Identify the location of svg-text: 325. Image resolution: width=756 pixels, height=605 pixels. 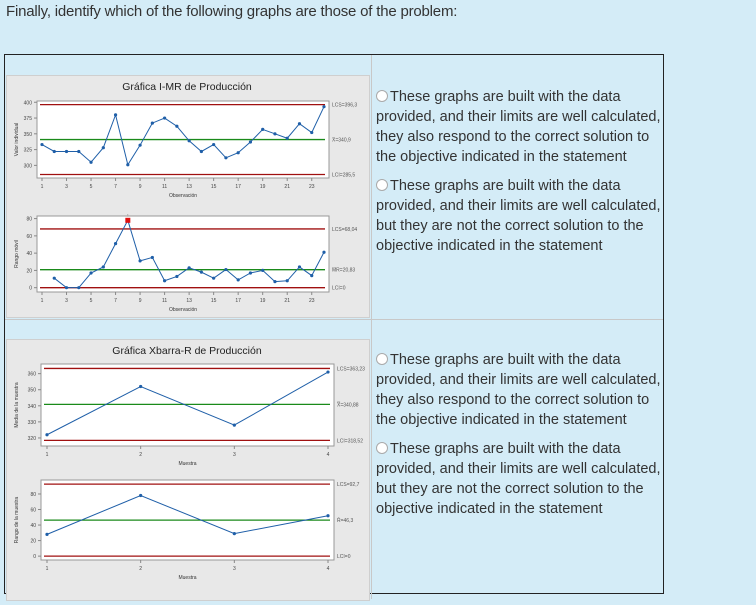
(28, 151).